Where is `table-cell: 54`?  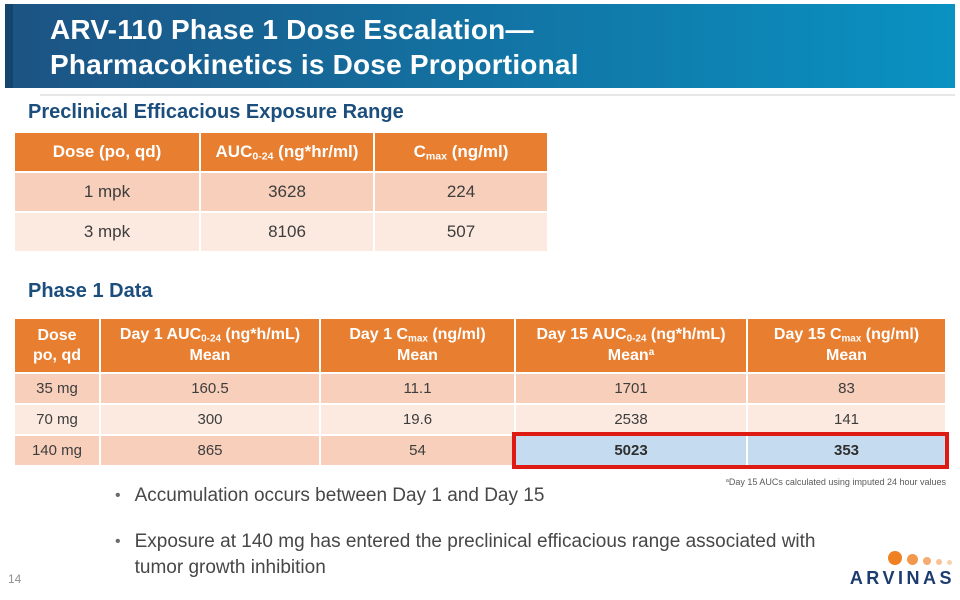 table-cell: 54 is located at coordinates (417, 450).